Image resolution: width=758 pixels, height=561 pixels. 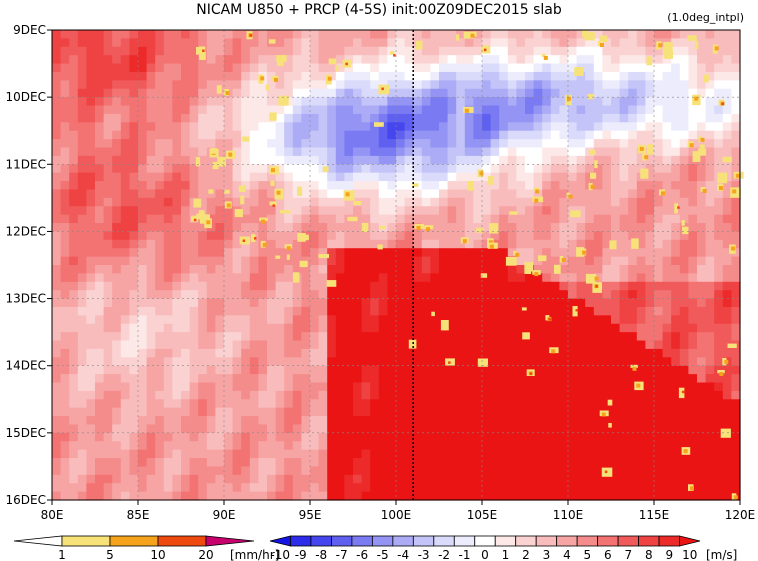 What do you see at coordinates (280, 541) in the screenshot?
I see `wind-bin` at bounding box center [280, 541].